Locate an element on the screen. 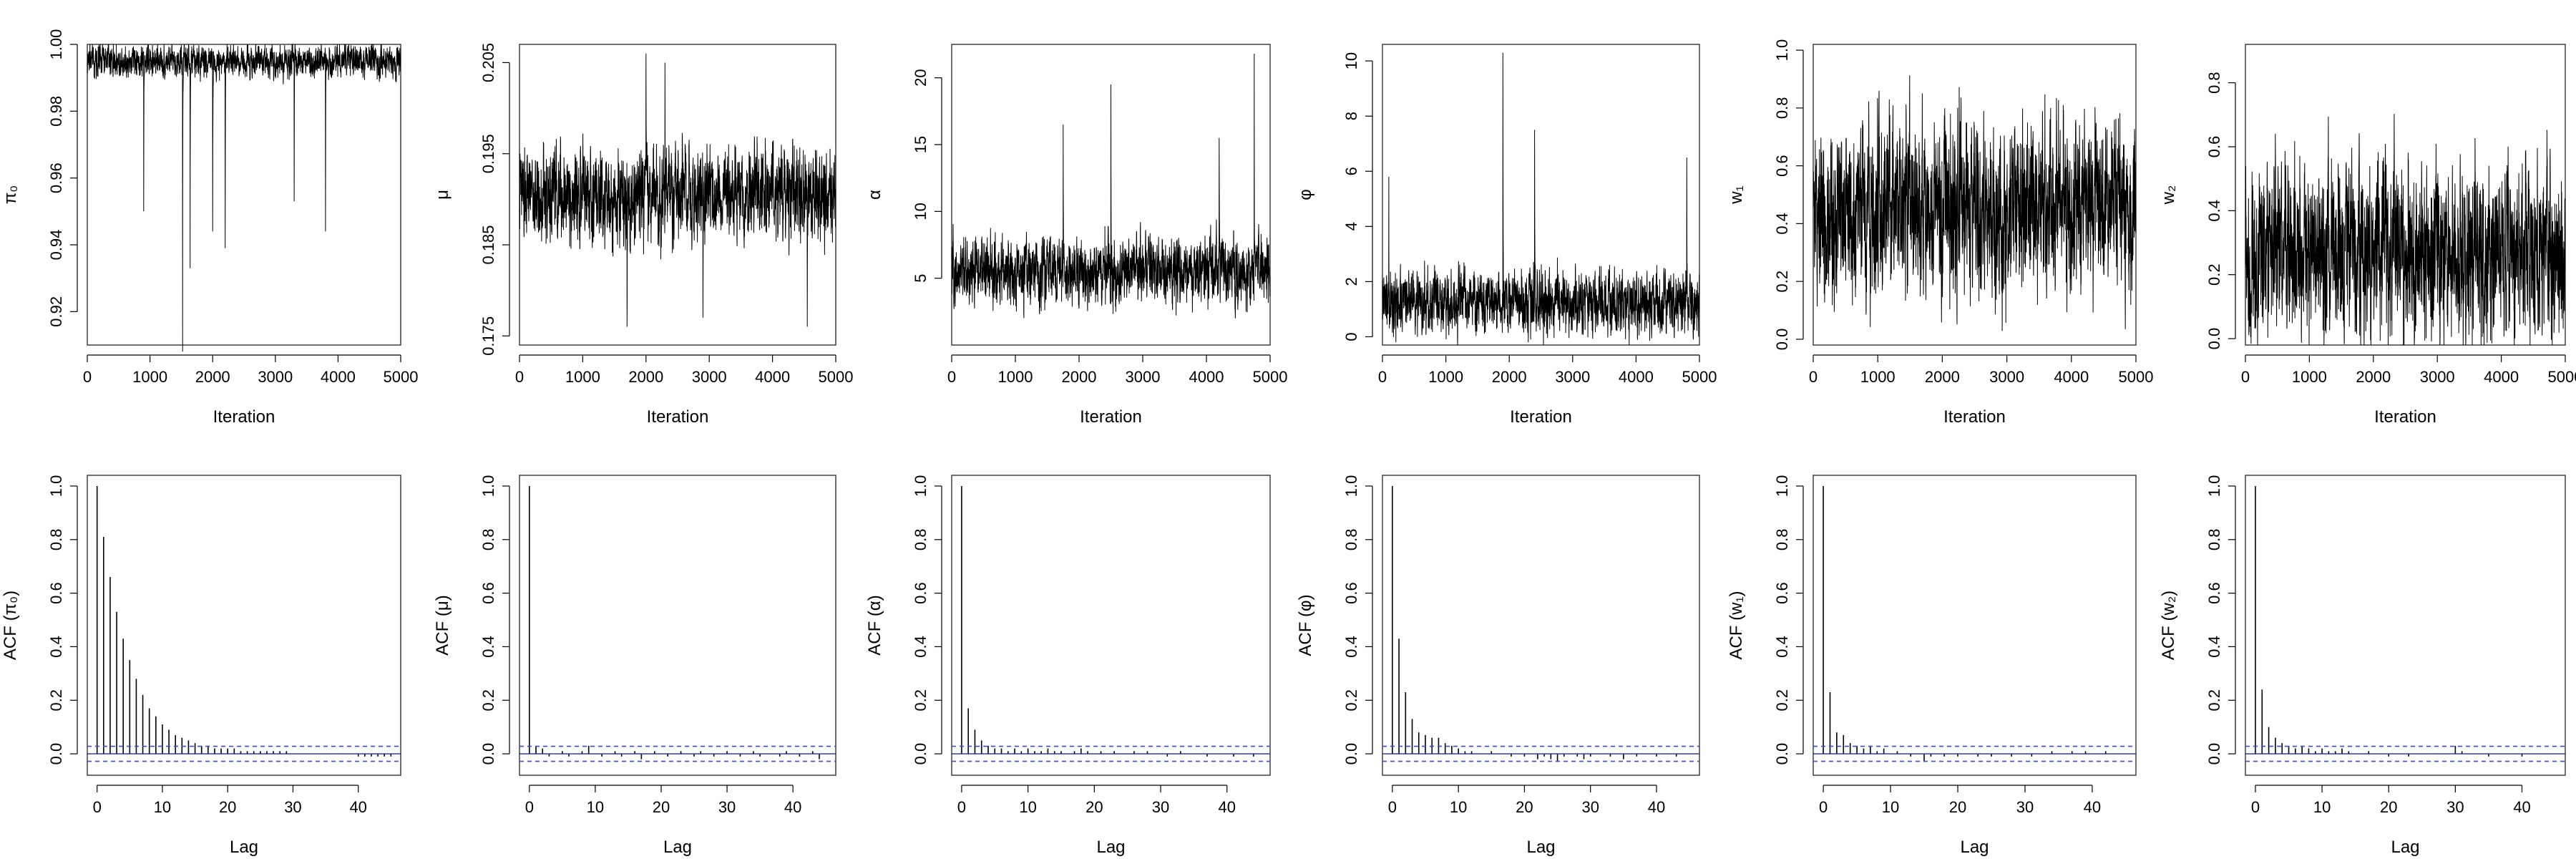 The image size is (2576, 859). trace-alpha-panel: 0 1000 2000 3000 4000 5000 Iteration 5 10 15 20 α is located at coordinates (1076, 235).